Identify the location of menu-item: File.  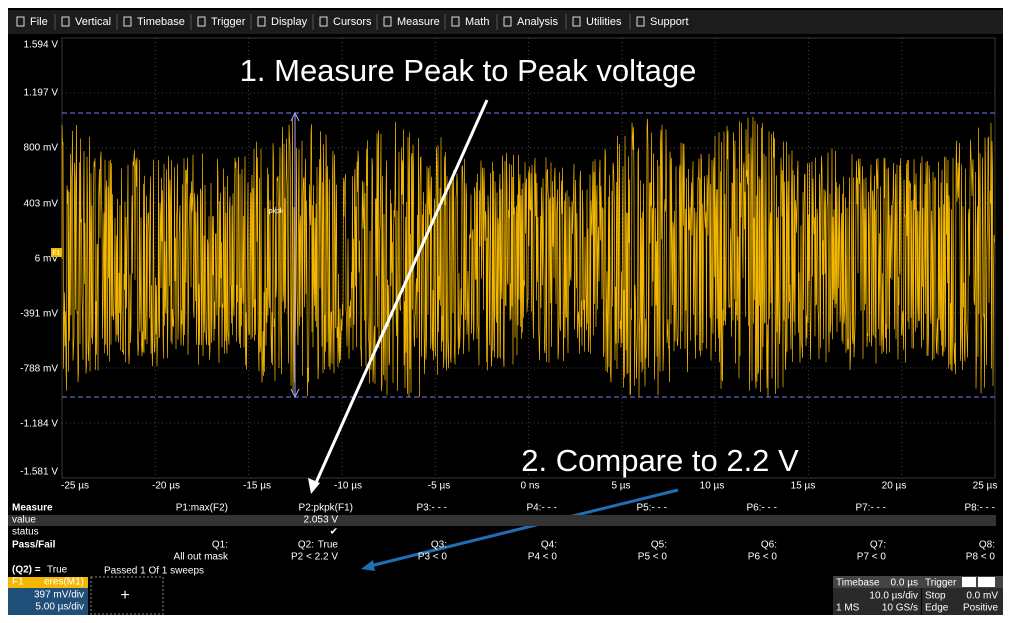
(39, 22).